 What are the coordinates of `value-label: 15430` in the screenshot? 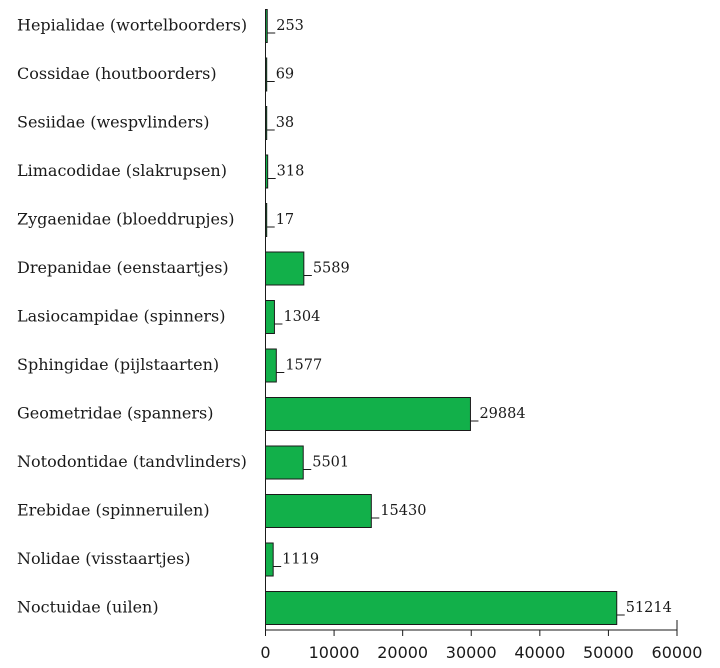 It's located at (403, 511).